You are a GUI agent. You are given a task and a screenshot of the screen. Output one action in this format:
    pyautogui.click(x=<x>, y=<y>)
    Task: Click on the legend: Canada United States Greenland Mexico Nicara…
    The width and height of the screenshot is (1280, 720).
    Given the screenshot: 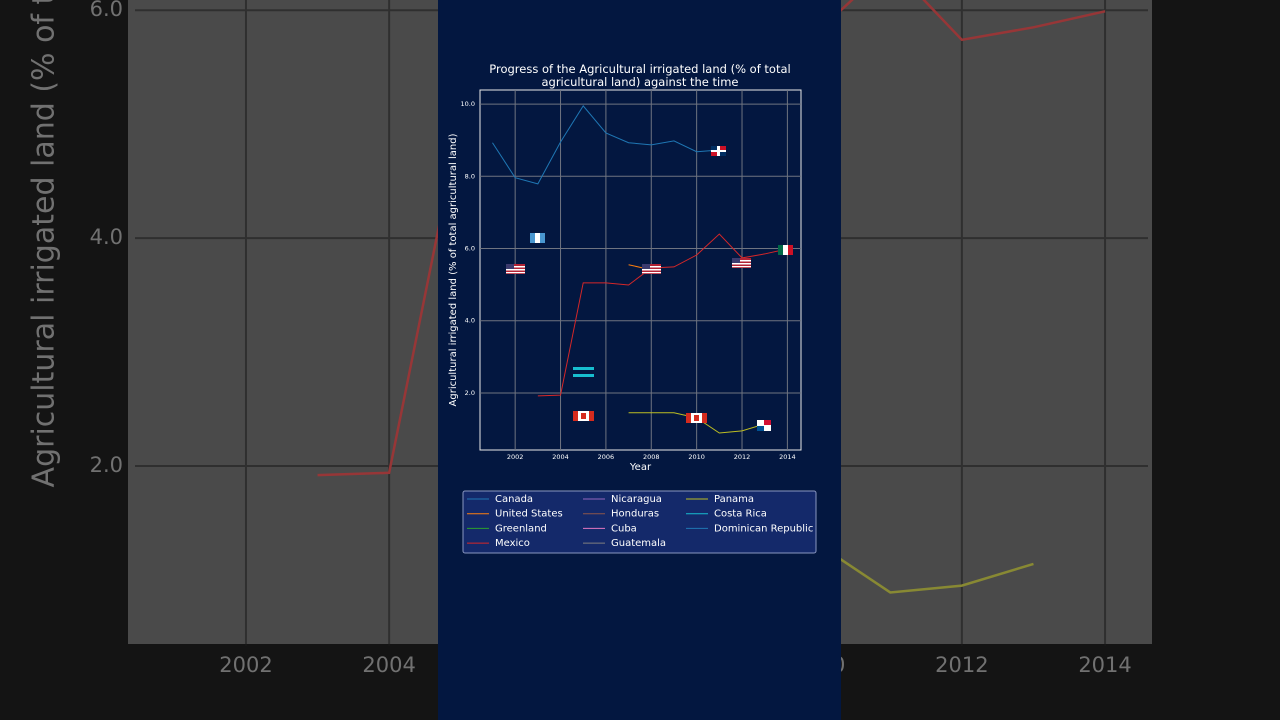 What is the action you would take?
    pyautogui.click(x=639, y=522)
    